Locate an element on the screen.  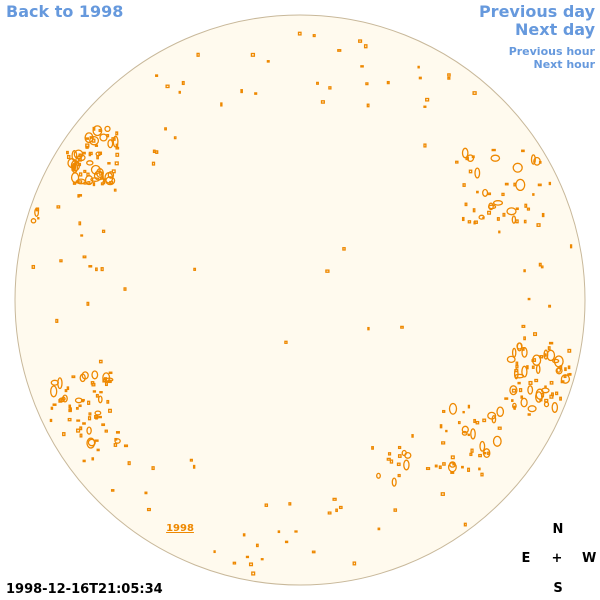
previous-hour-link: Previous hour is located at coordinates (551, 51).